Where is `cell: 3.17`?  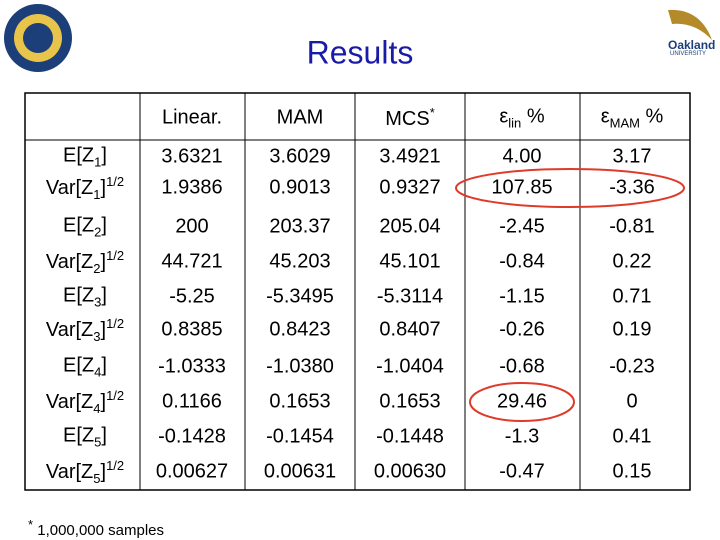
cell: 3.17 is located at coordinates (632, 156).